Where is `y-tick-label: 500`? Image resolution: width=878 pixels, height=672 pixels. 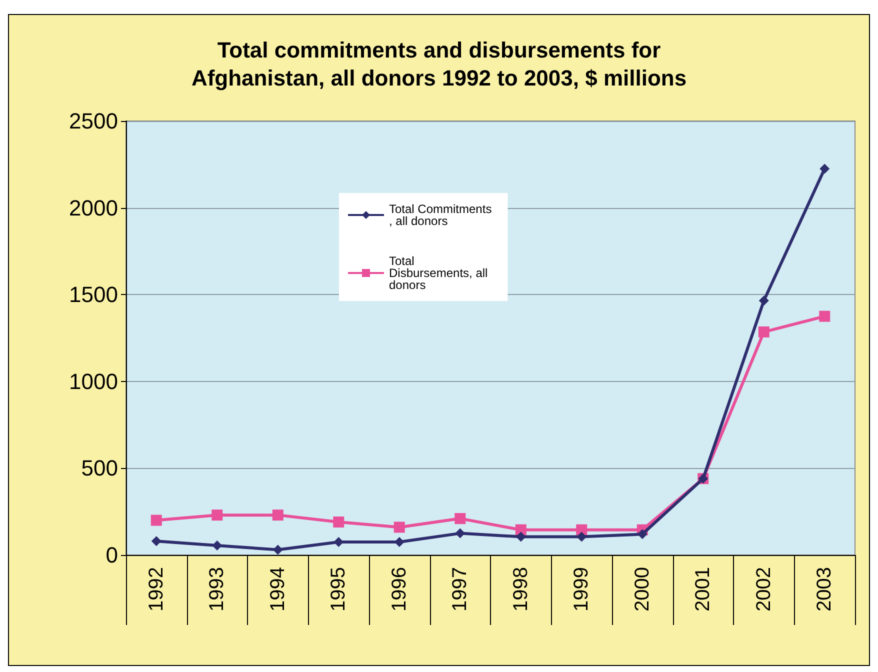 y-tick-label: 500 is located at coordinates (99, 468).